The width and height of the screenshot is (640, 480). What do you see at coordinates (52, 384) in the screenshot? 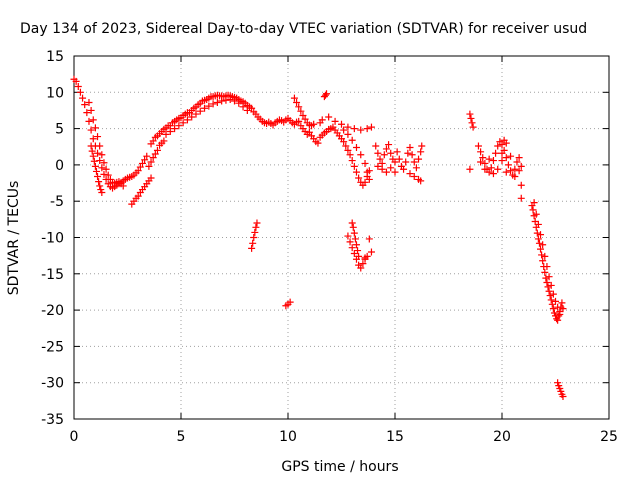
I see `y-tick-label: -30` at bounding box center [52, 384].